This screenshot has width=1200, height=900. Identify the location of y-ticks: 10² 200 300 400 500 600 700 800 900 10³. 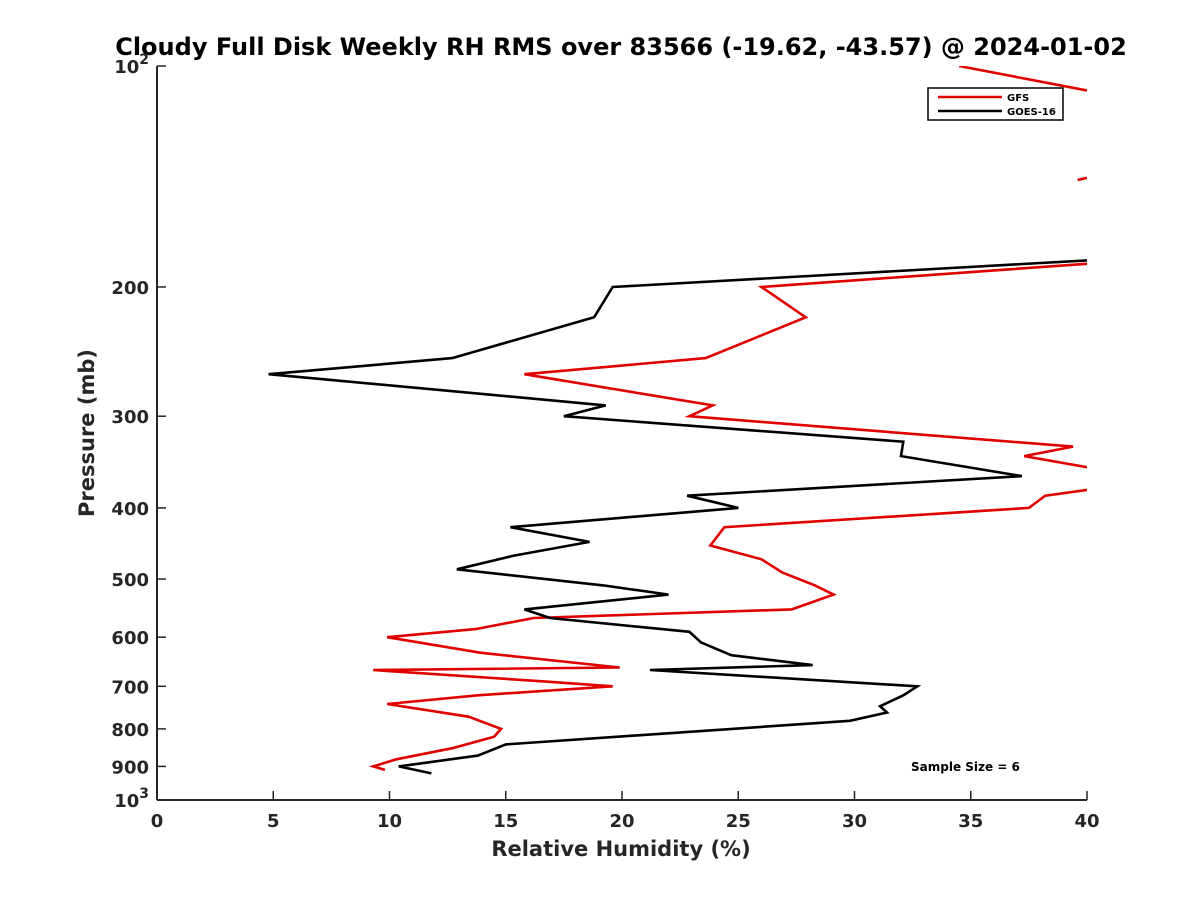
(138, 432).